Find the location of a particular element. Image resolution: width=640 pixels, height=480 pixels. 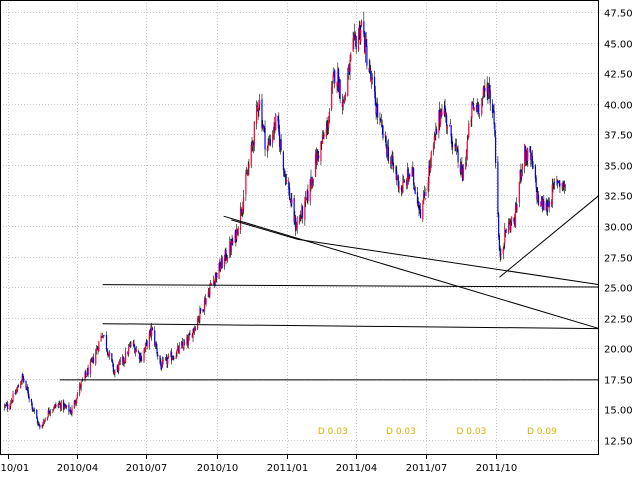

y-tick-label: 17.50 is located at coordinates (618, 381).